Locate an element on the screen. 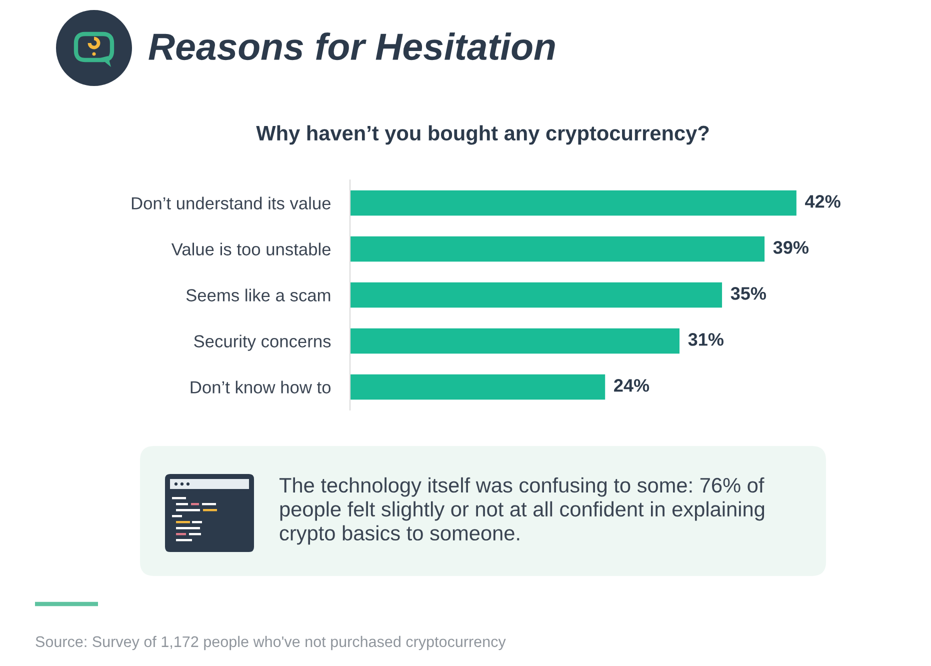  source-note: Source: Survey of 1,172 people who've not purchased cryptocurrency is located at coordinates (271, 643).